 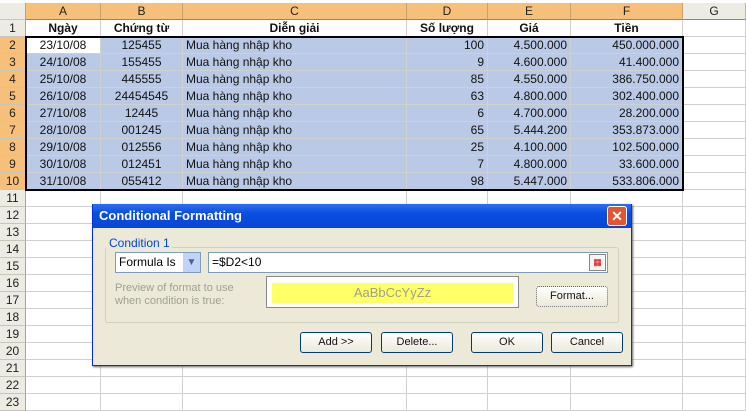 What do you see at coordinates (627, 45) in the screenshot?
I see `cell-F2: 450.000.000` at bounding box center [627, 45].